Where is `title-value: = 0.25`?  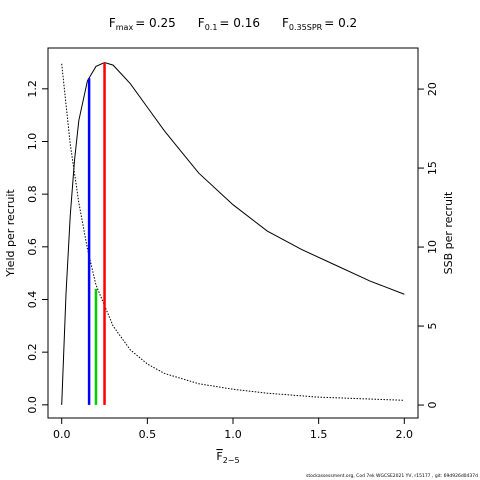
title-value: = 0.25 is located at coordinates (155, 23).